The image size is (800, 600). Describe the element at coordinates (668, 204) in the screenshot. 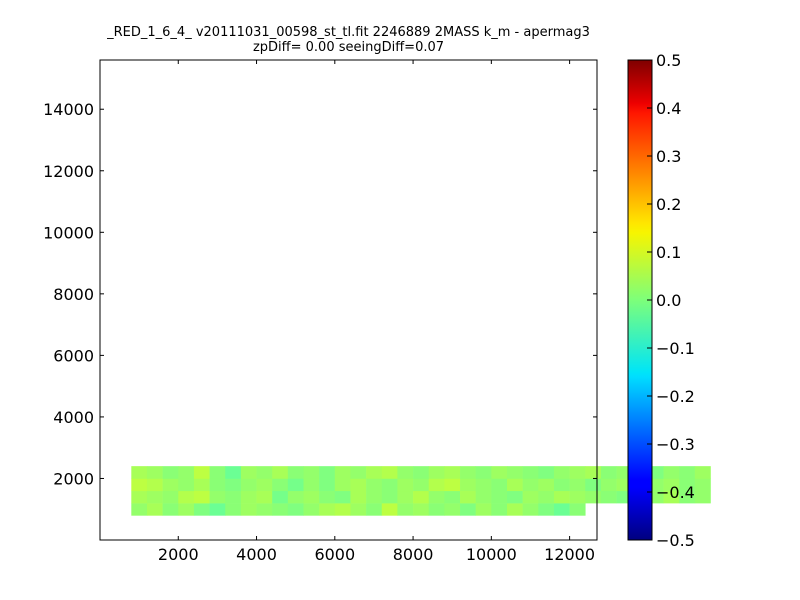

I see `colorbar-tick-label: 0.2` at that location.